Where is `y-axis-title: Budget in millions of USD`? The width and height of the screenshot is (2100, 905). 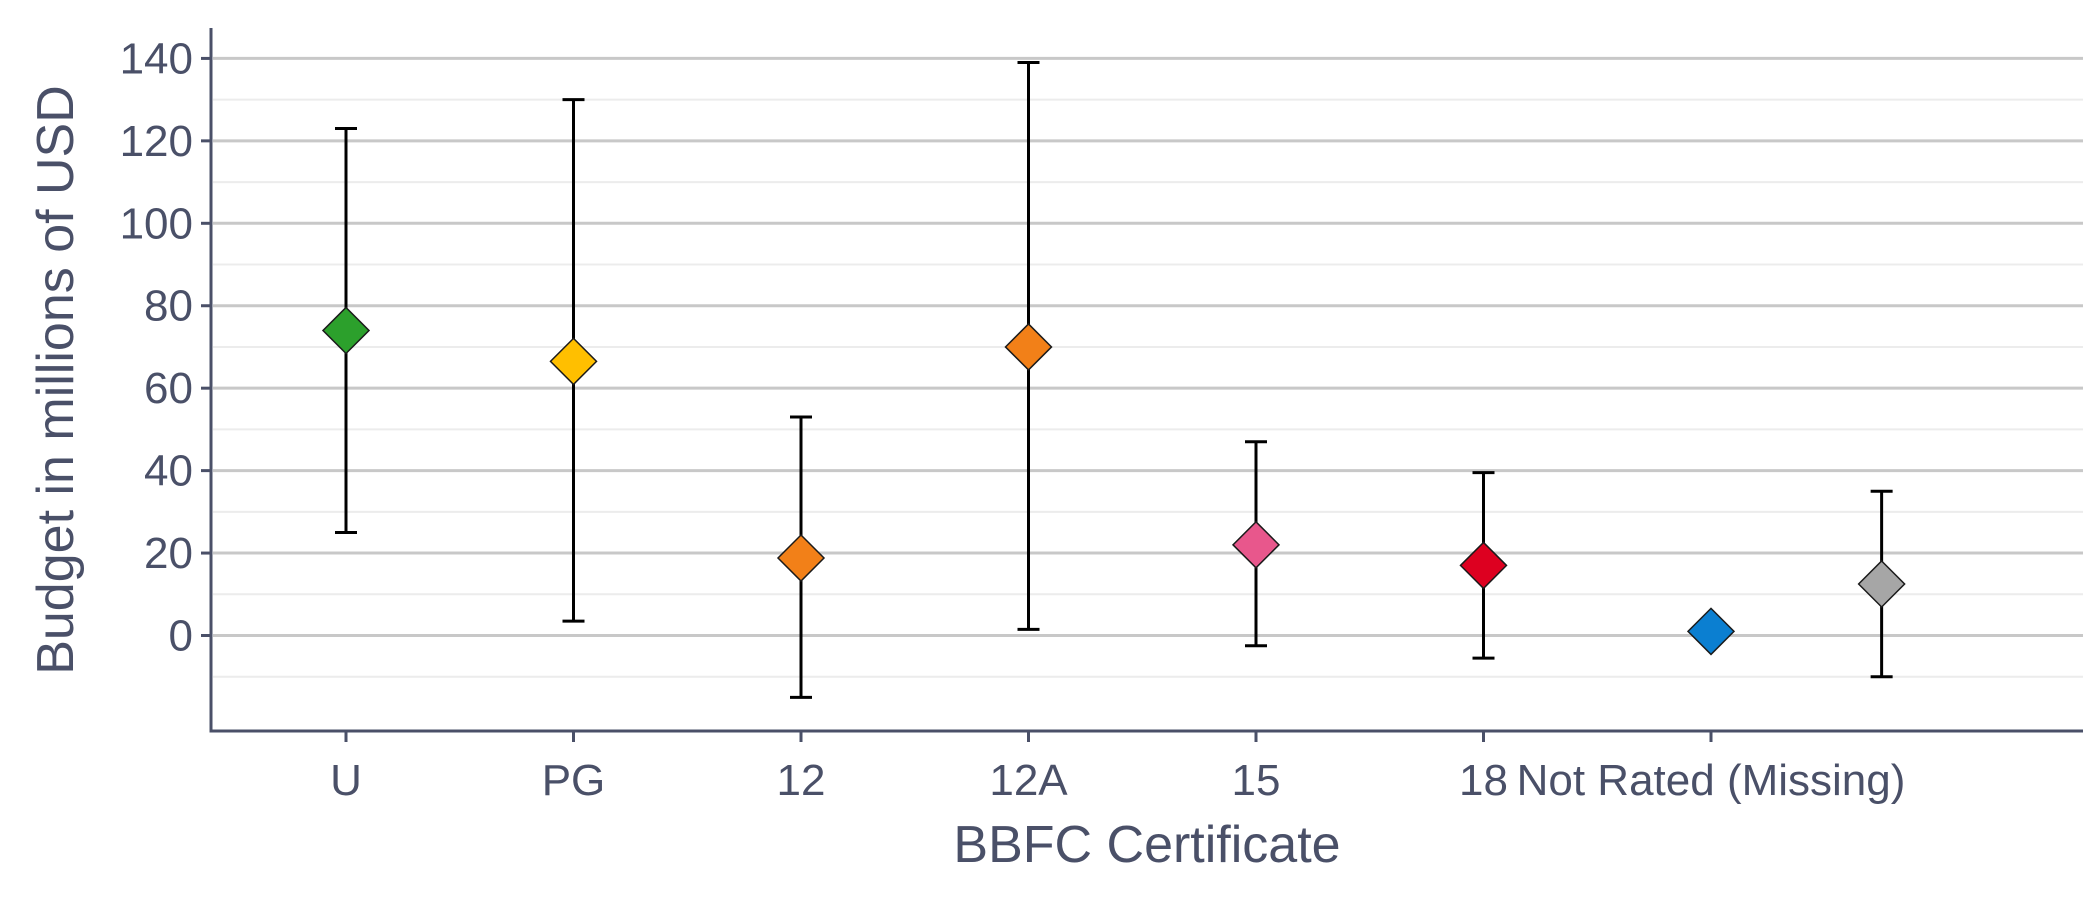
y-axis-title: Budget in millions of USD is located at coordinates (56, 380).